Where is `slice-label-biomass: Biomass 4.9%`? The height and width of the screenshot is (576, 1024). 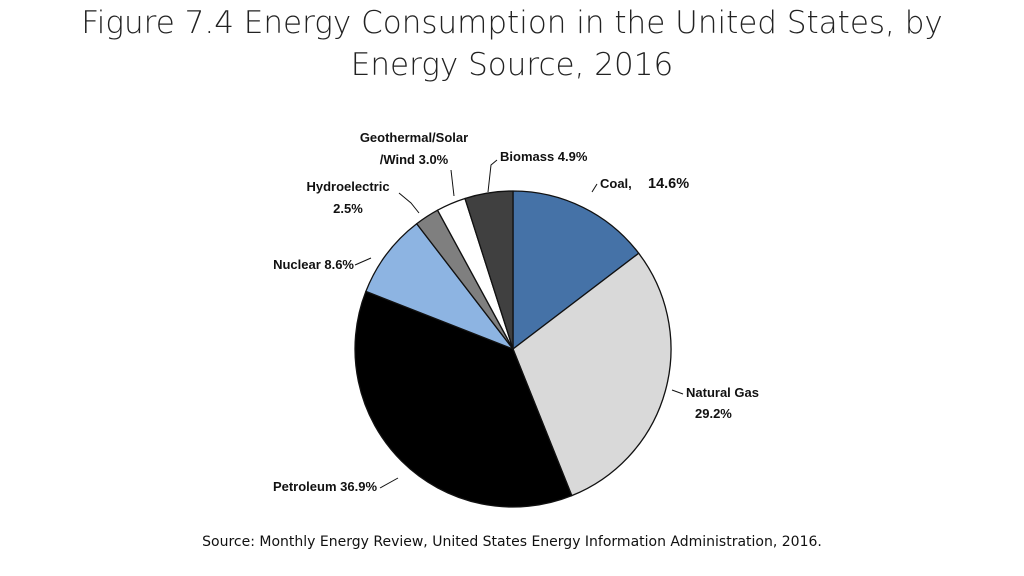 slice-label-biomass: Biomass 4.9% is located at coordinates (544, 156).